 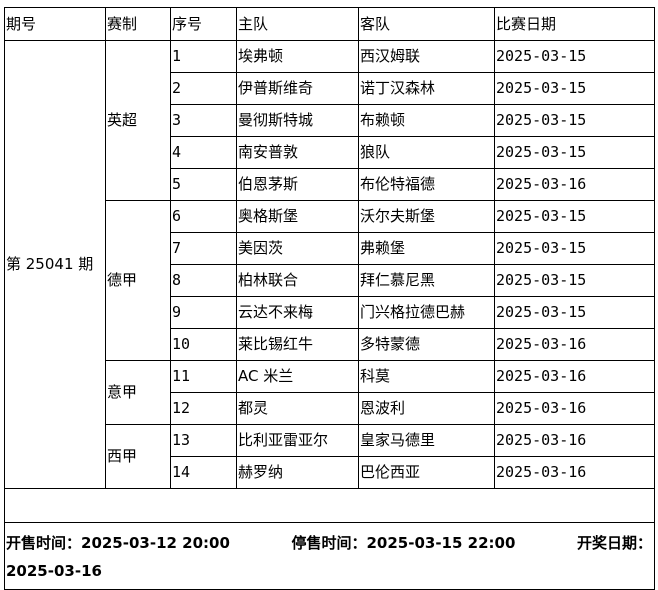 What do you see at coordinates (203, 56) in the screenshot?
I see `match-no: 1` at bounding box center [203, 56].